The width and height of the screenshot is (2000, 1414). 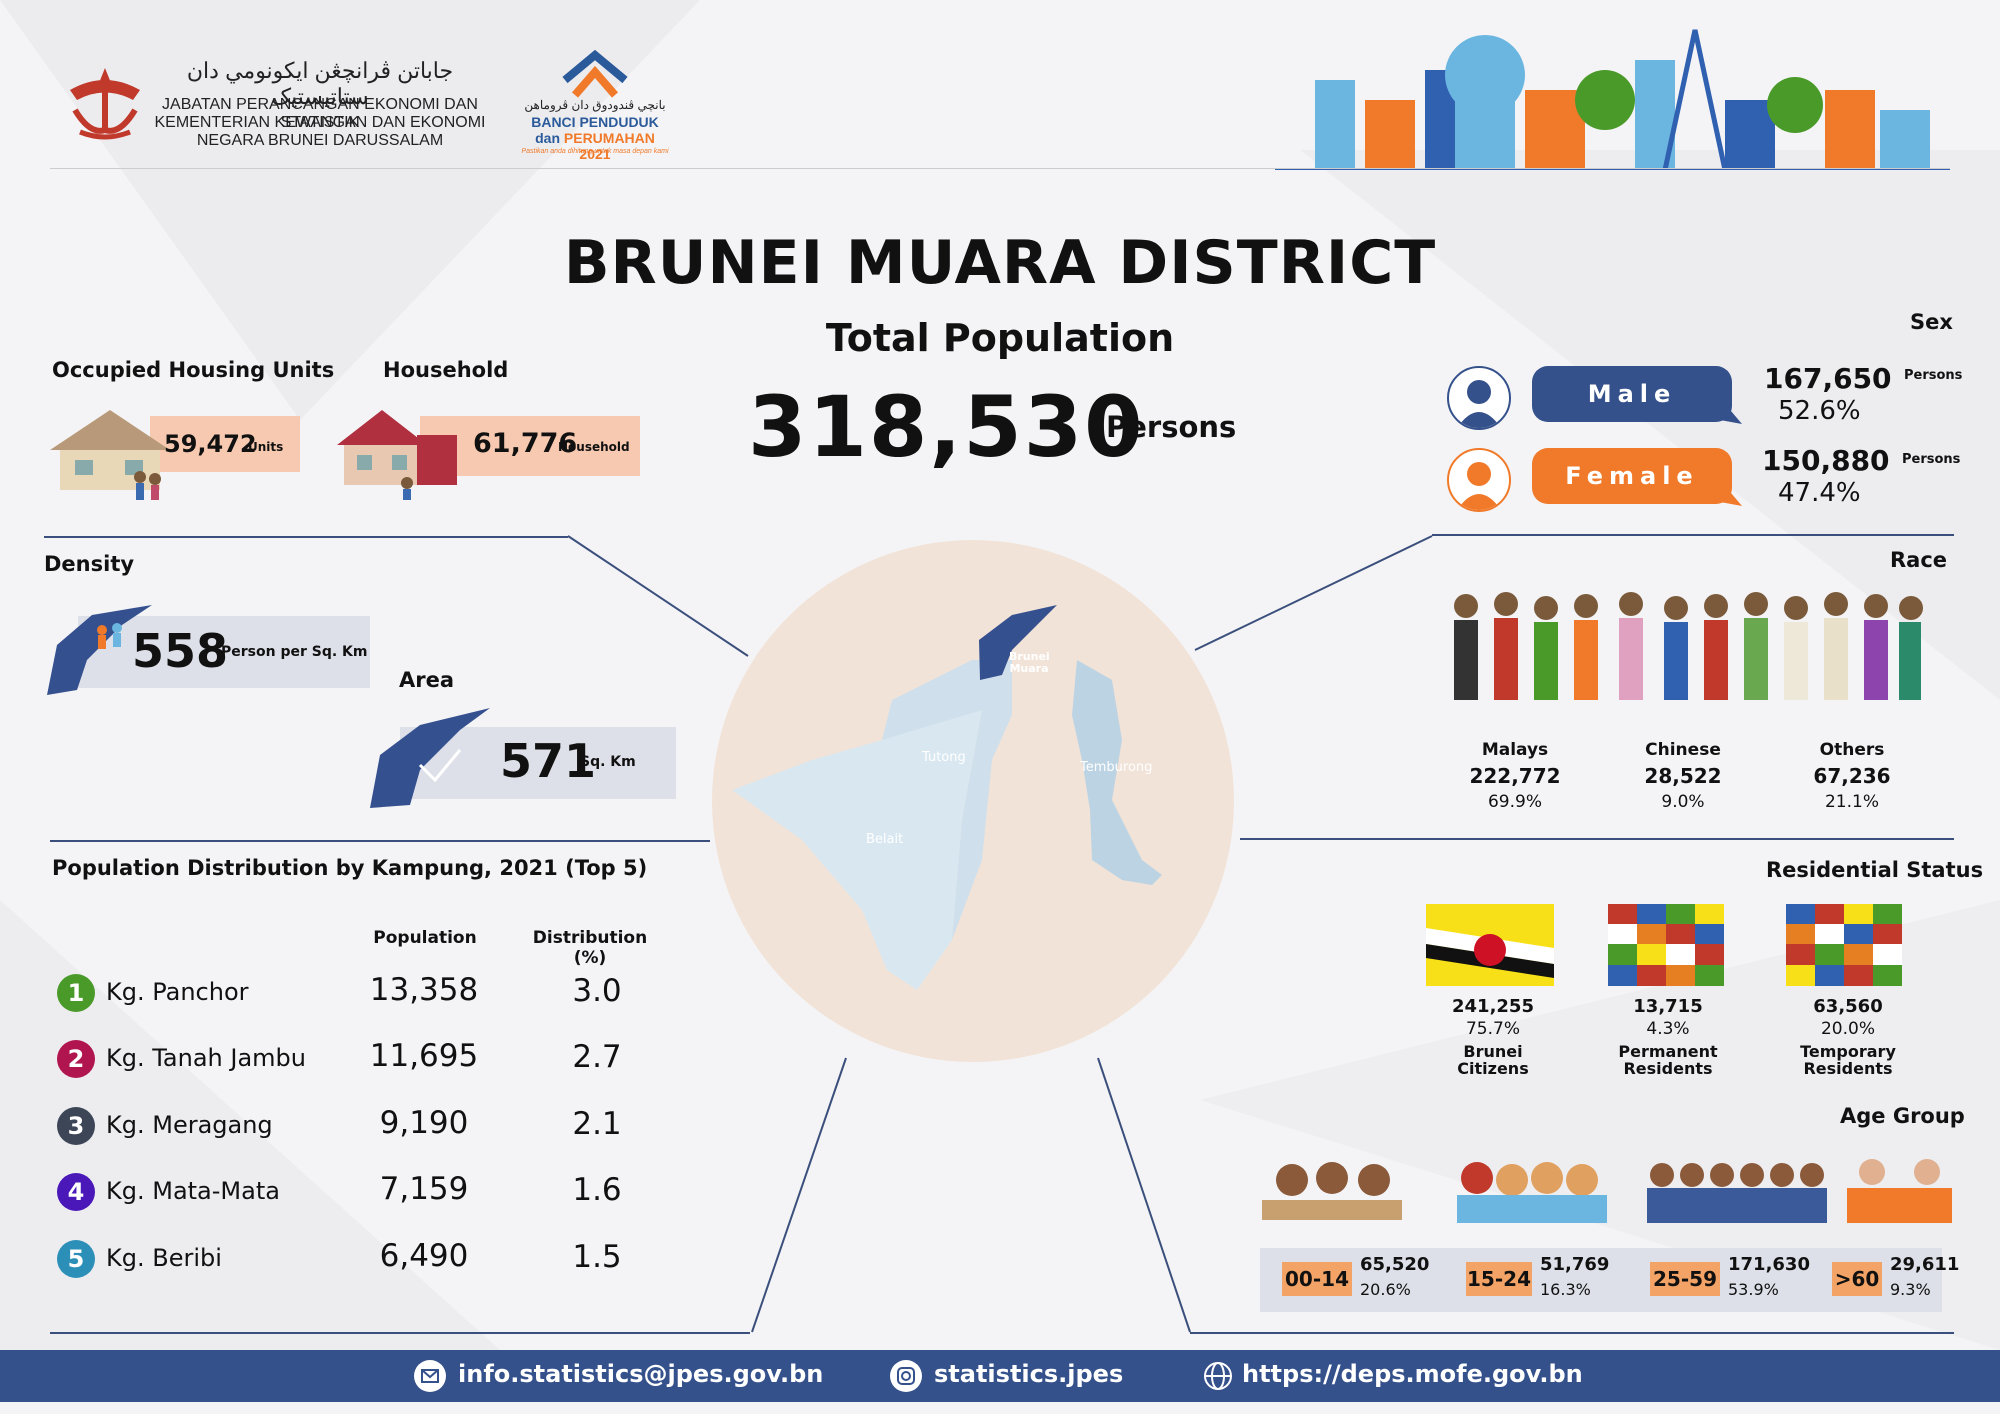 I want to click on area-map-icon, so click(x=430, y=758).